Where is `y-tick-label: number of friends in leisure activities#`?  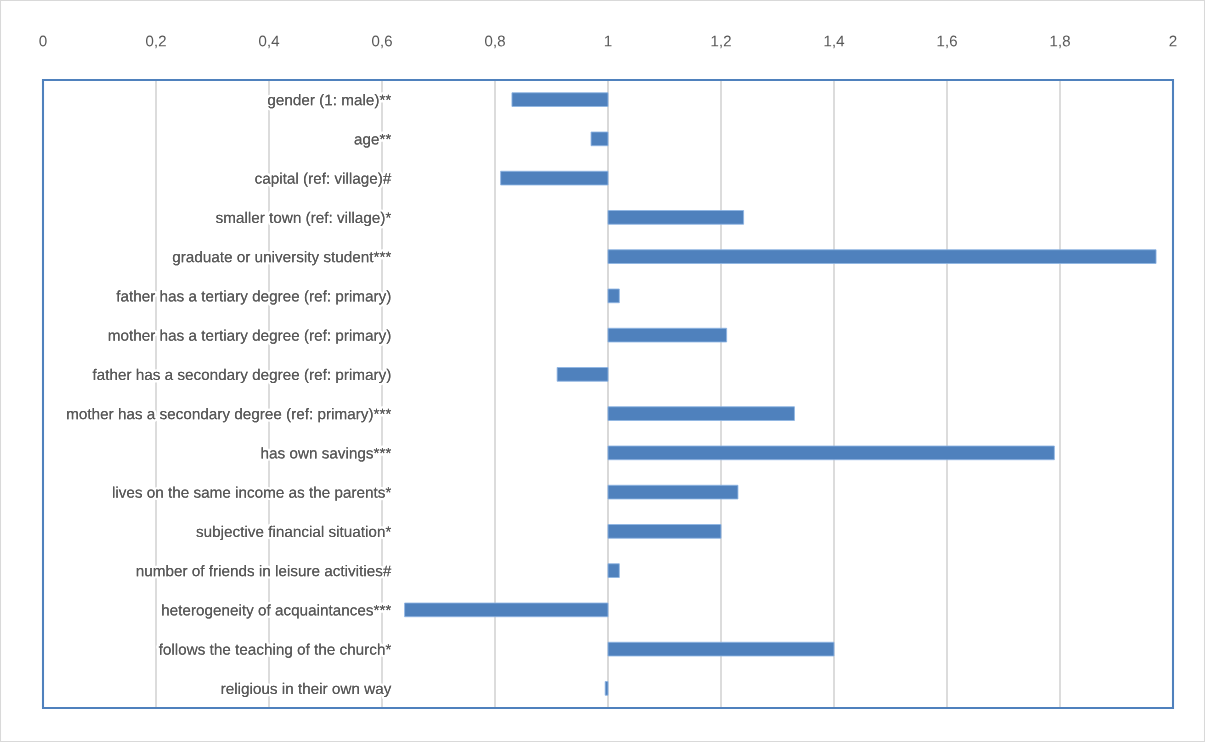 y-tick-label: number of friends in leisure activities# is located at coordinates (264, 571).